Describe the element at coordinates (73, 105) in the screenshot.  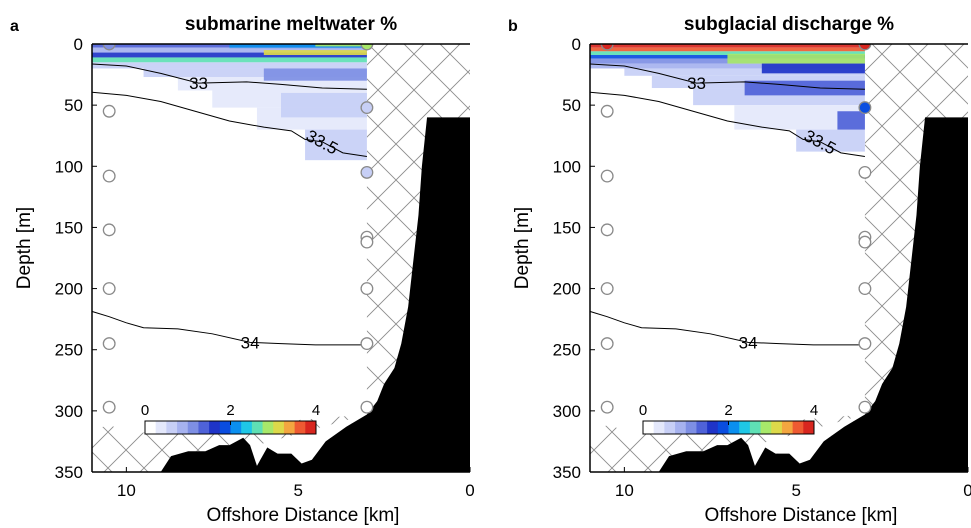
I see `y-tick-label: 50` at that location.